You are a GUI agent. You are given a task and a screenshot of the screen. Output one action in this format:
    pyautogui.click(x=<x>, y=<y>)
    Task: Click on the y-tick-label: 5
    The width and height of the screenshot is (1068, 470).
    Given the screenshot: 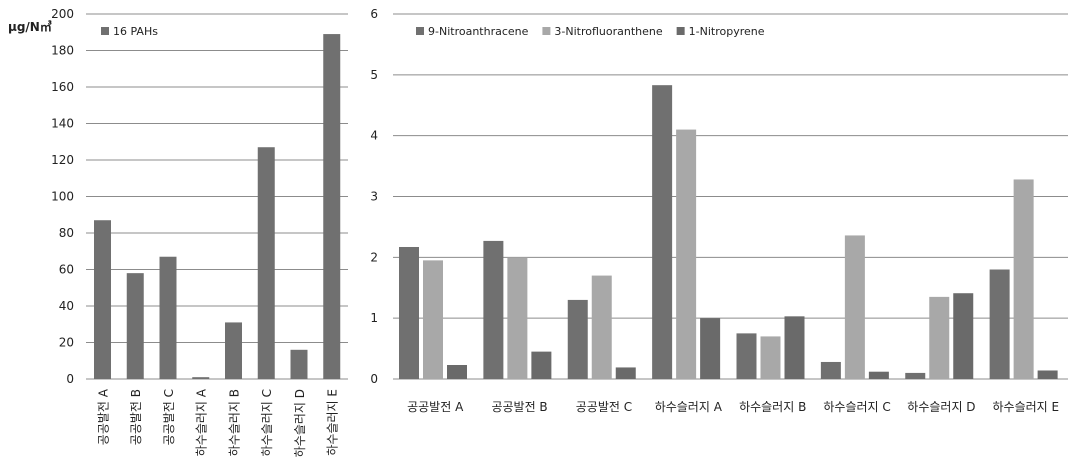 What is the action you would take?
    pyautogui.click(x=374, y=75)
    